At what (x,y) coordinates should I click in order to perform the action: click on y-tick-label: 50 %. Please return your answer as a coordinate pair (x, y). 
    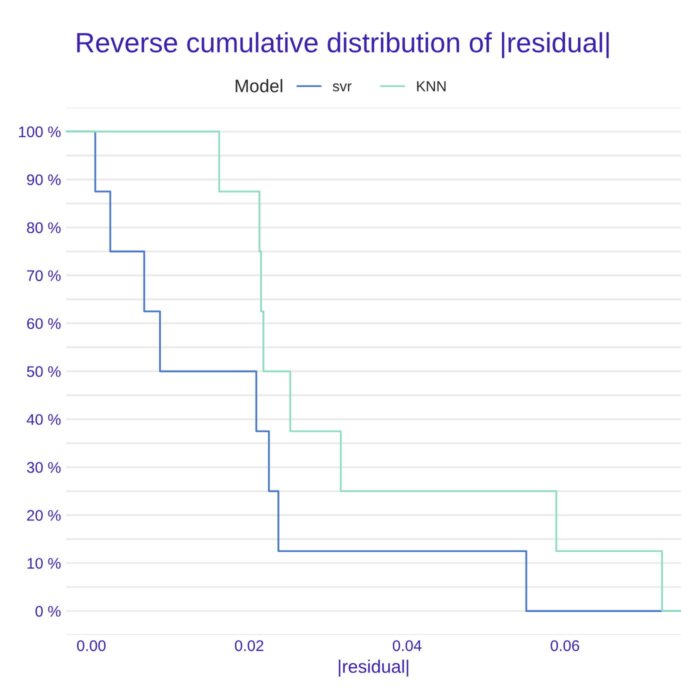
    Looking at the image, I should click on (43, 371).